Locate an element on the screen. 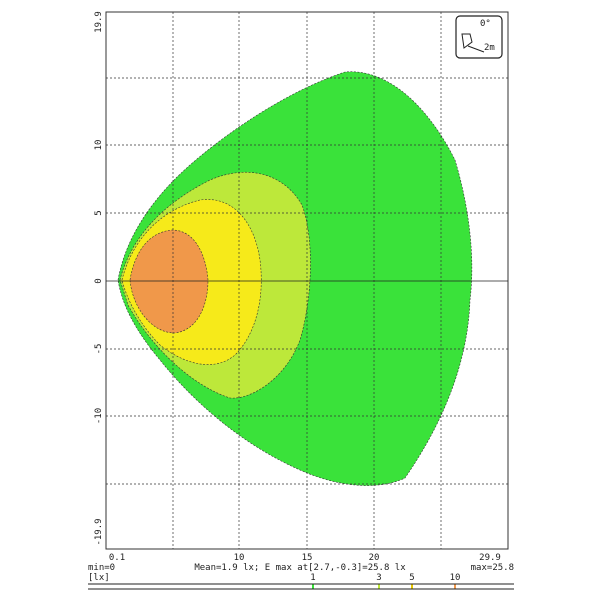 The image size is (600, 604). icon-angle: 0° is located at coordinates (485, 24).